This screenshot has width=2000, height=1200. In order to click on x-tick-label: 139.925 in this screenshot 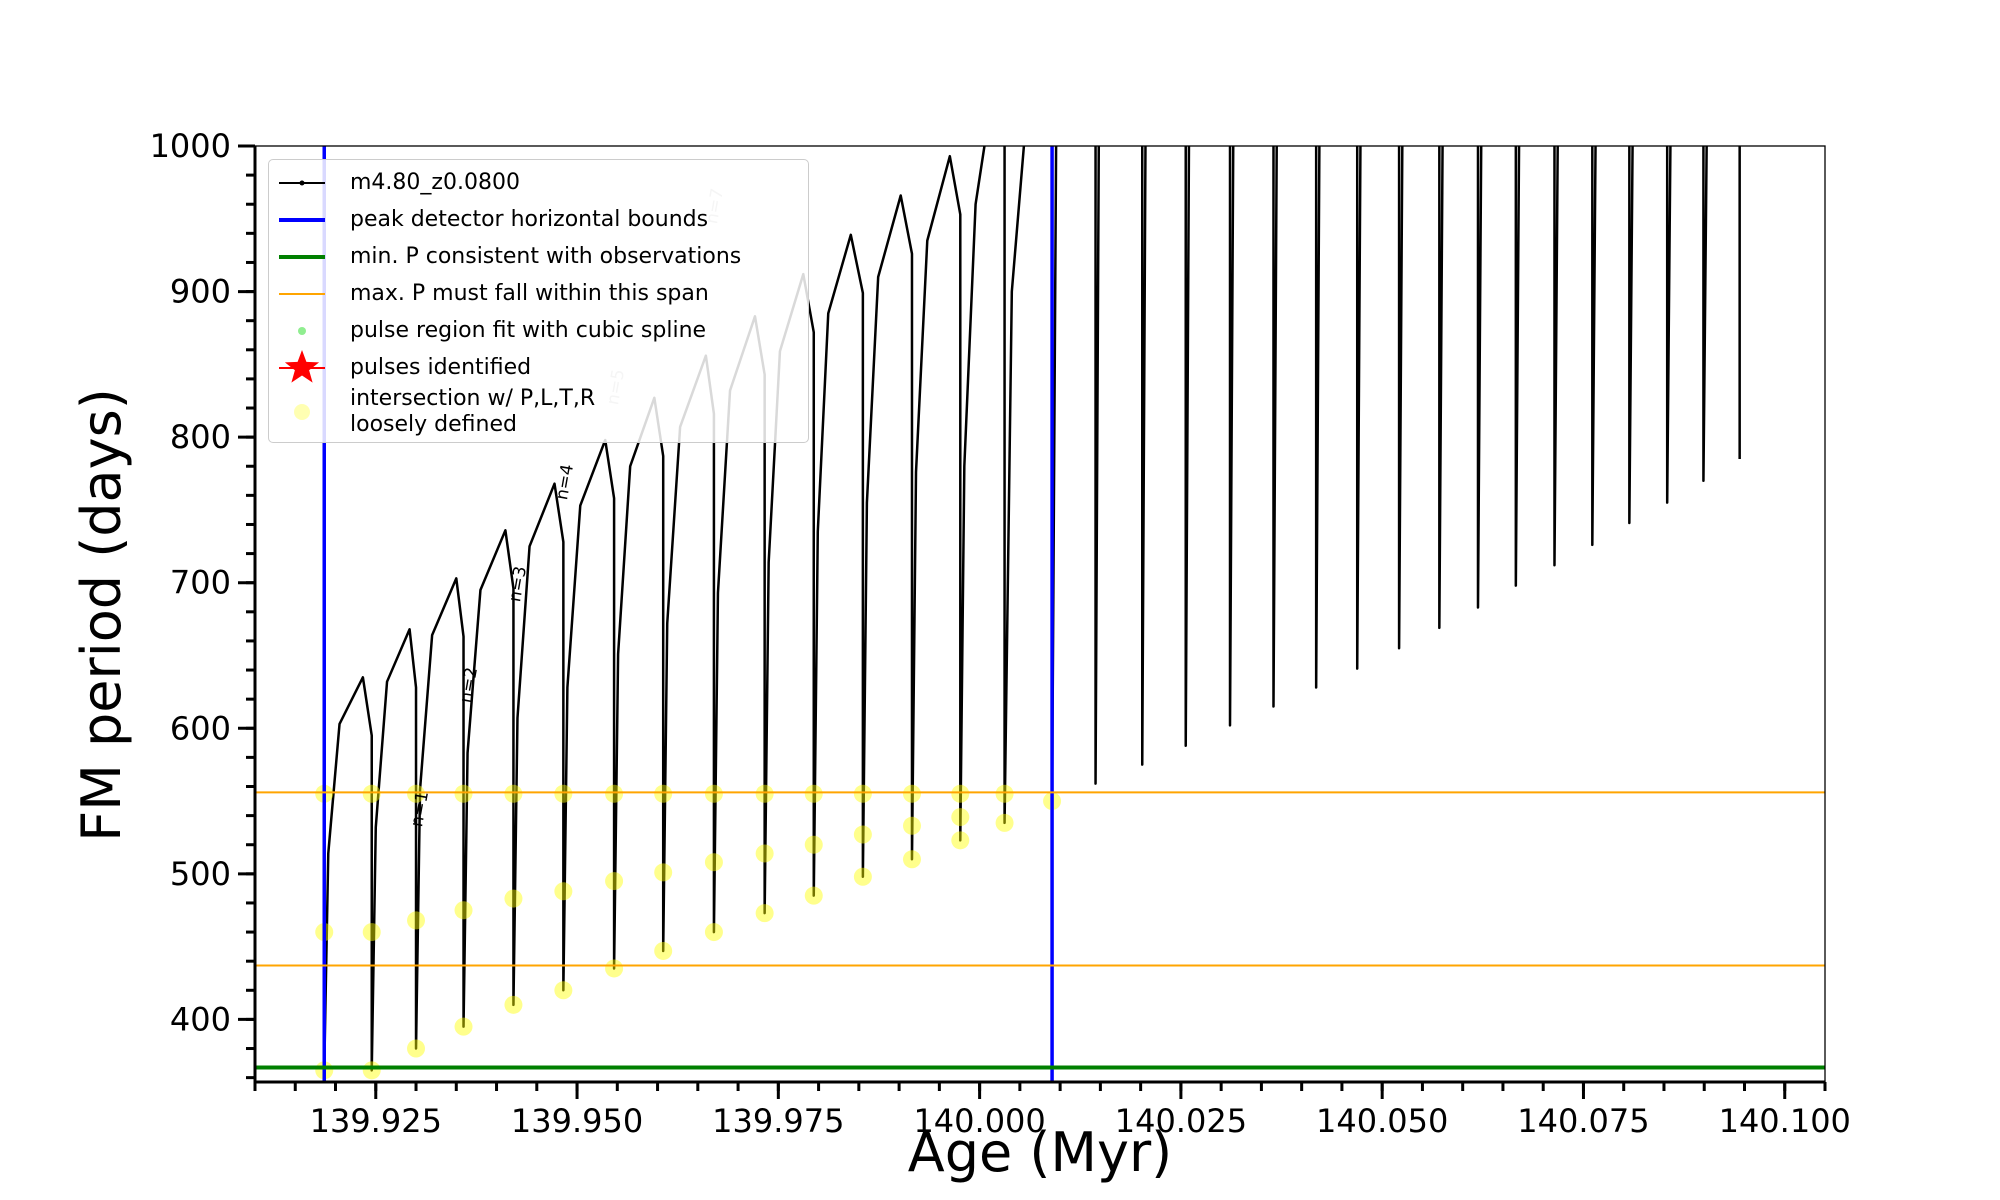, I will do `click(376, 1121)`.